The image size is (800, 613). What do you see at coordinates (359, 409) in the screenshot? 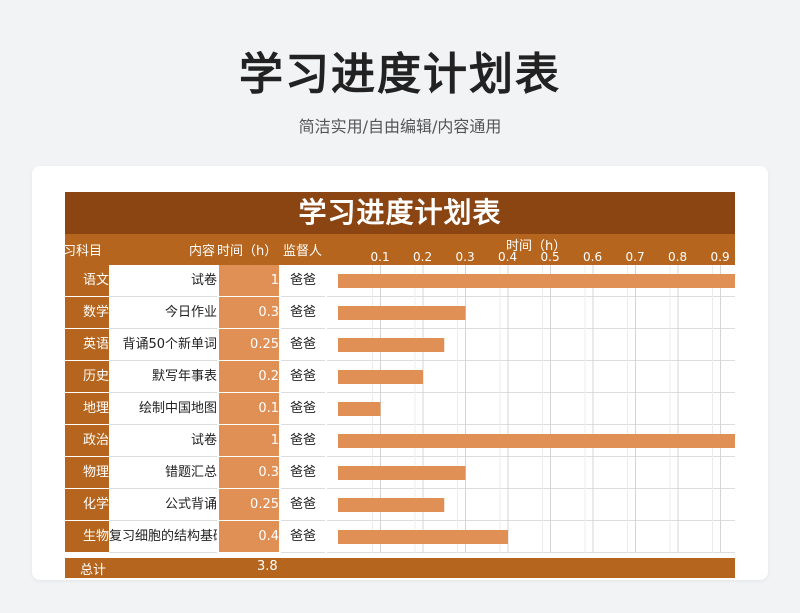
I see `bar-地理` at bounding box center [359, 409].